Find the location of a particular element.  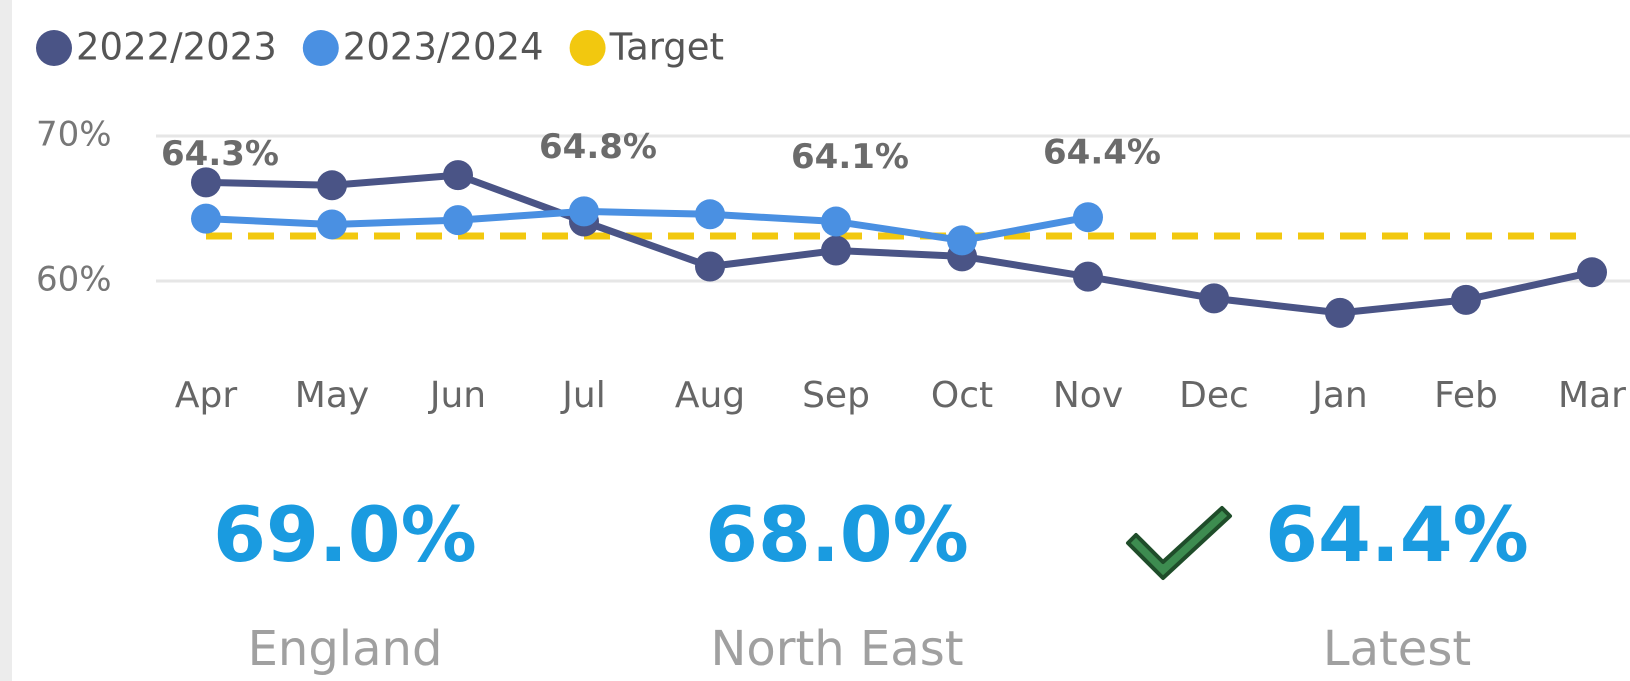

legend-label: 2022/2023 is located at coordinates (176, 47).